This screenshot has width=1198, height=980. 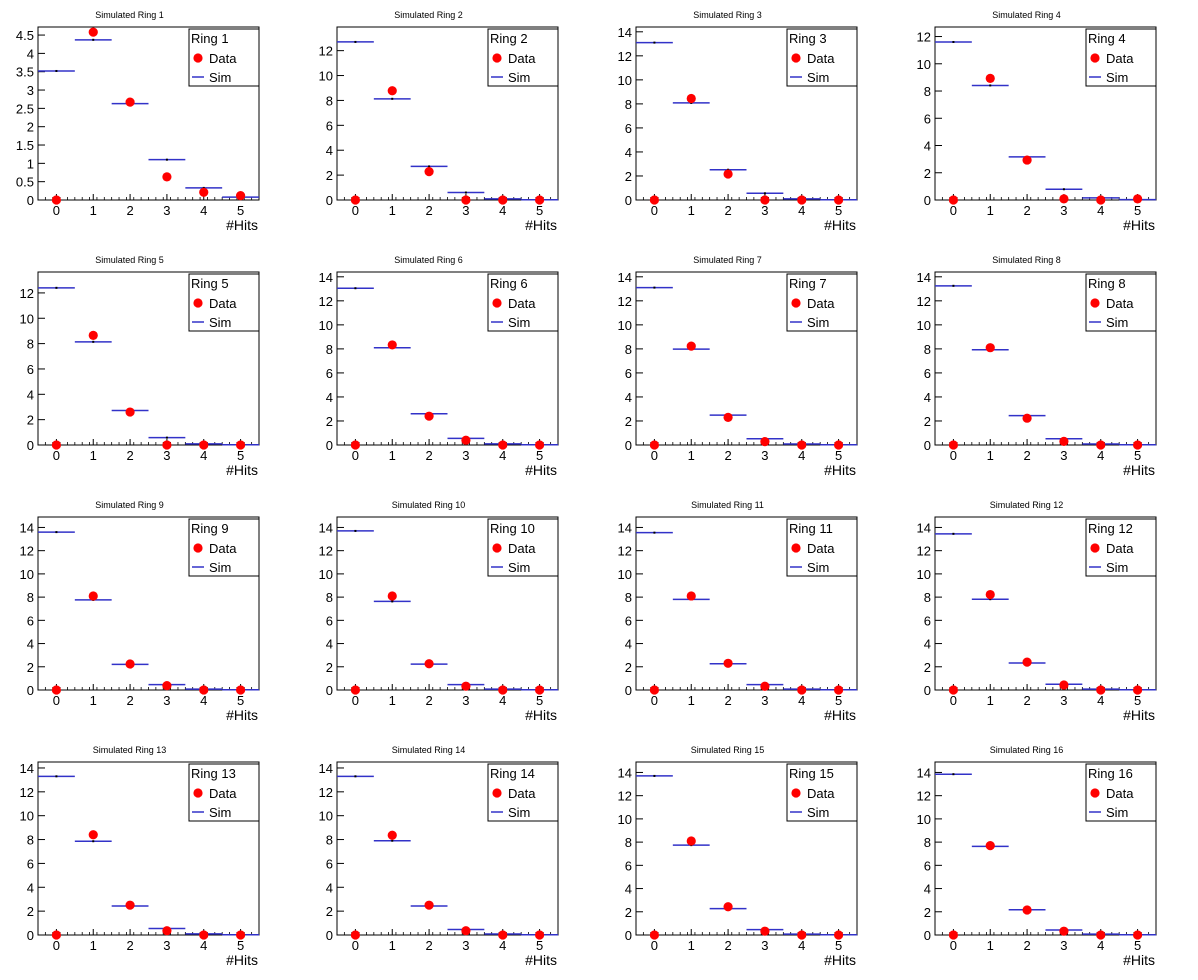 I want to click on chart-title: Simulated Ring 16, so click(x=1027, y=750).